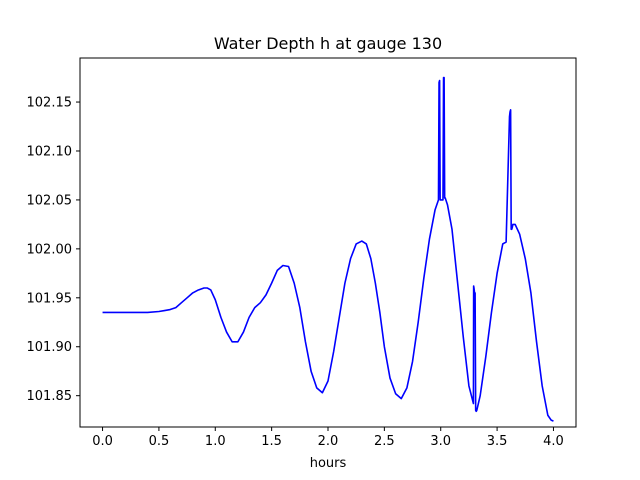  I want to click on x-tick-label: 2.5, so click(384, 441).